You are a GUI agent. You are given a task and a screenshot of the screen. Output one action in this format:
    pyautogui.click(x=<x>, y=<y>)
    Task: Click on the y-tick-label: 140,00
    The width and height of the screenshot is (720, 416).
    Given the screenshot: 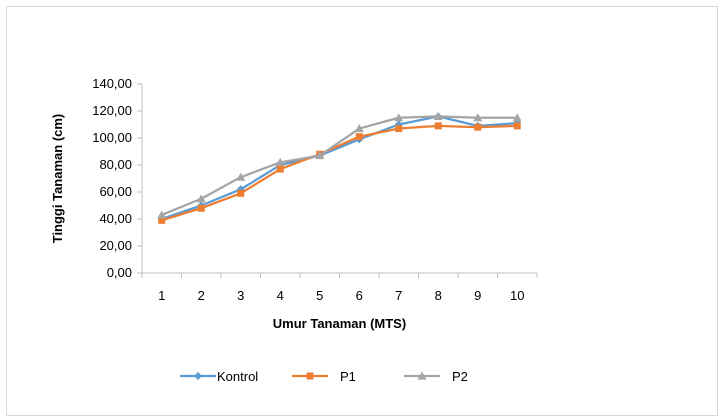 What is the action you would take?
    pyautogui.click(x=112, y=83)
    